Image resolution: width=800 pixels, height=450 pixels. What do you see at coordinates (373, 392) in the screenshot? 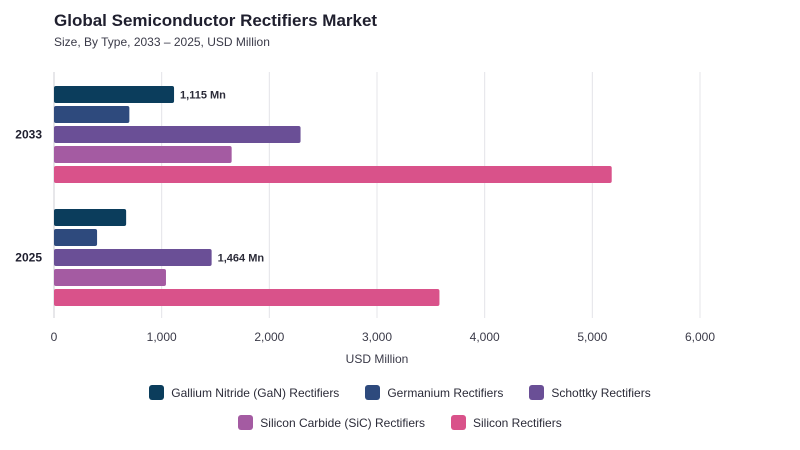
I see `legend-swatch-germanium` at bounding box center [373, 392].